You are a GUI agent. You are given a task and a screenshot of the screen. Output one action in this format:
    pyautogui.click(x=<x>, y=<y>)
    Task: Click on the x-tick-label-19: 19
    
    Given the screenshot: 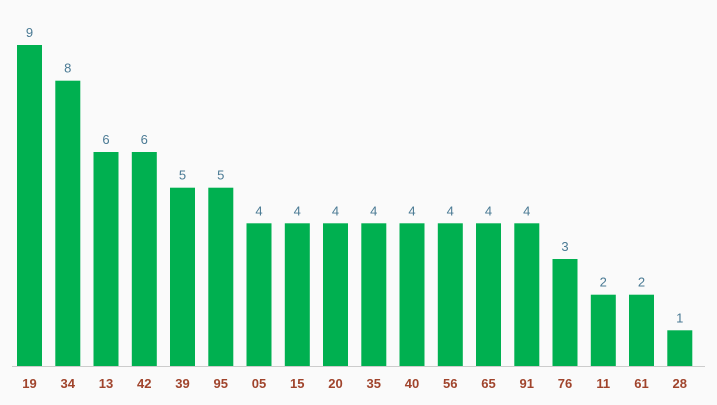 What is the action you would take?
    pyautogui.click(x=29, y=383)
    